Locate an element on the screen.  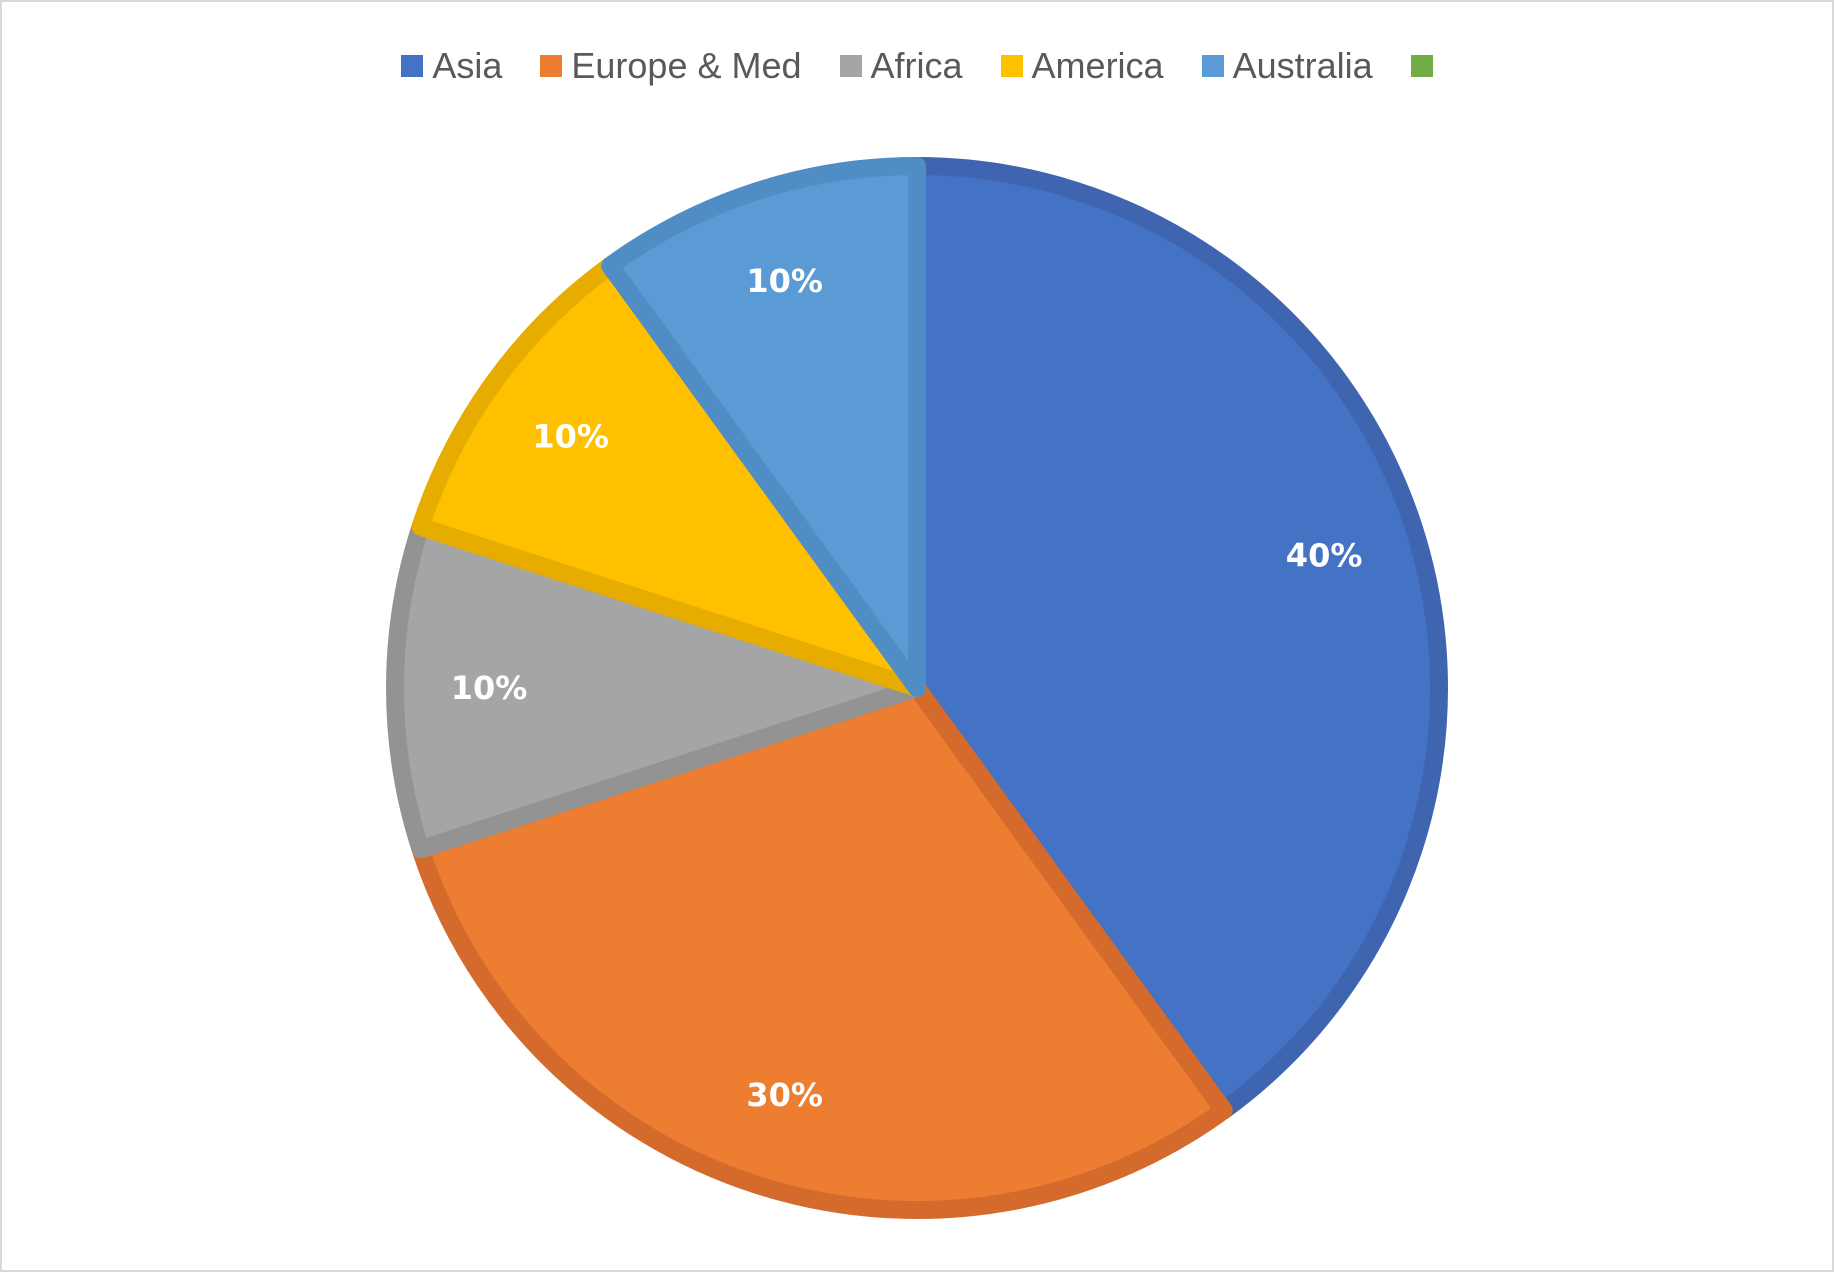
legend-label: Australia is located at coordinates (1302, 65).